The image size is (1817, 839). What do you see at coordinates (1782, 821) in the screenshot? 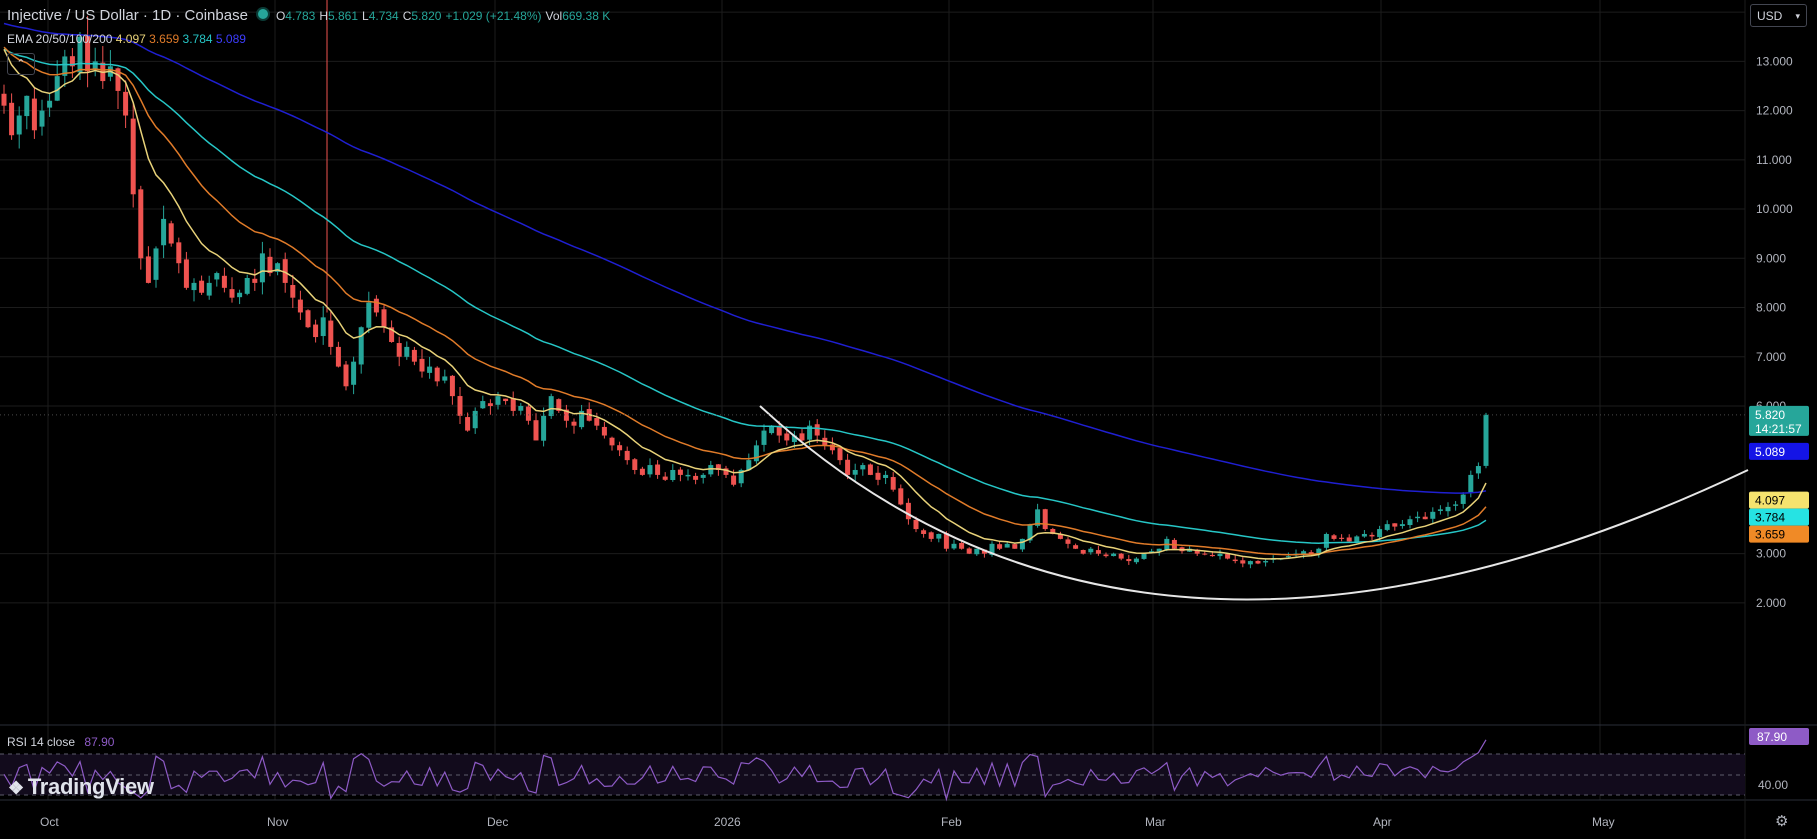
I see `gear-icon: ⚙` at bounding box center [1782, 821].